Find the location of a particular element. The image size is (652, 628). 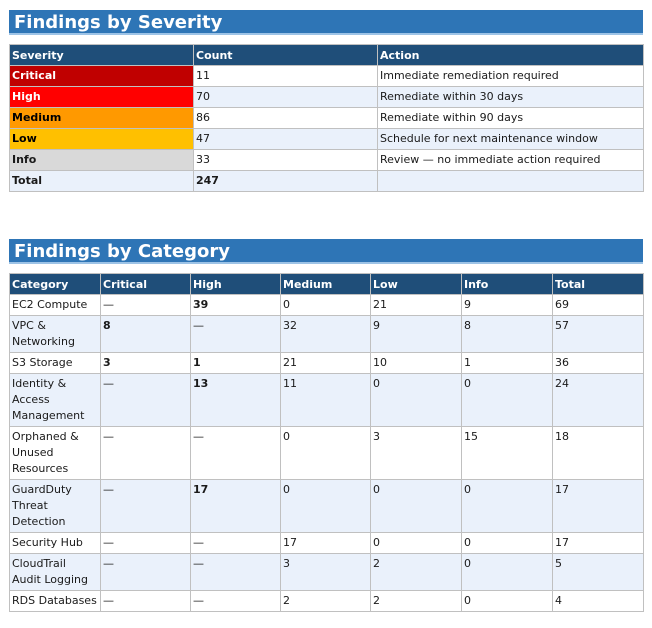

info-cell: 8 is located at coordinates (507, 334).